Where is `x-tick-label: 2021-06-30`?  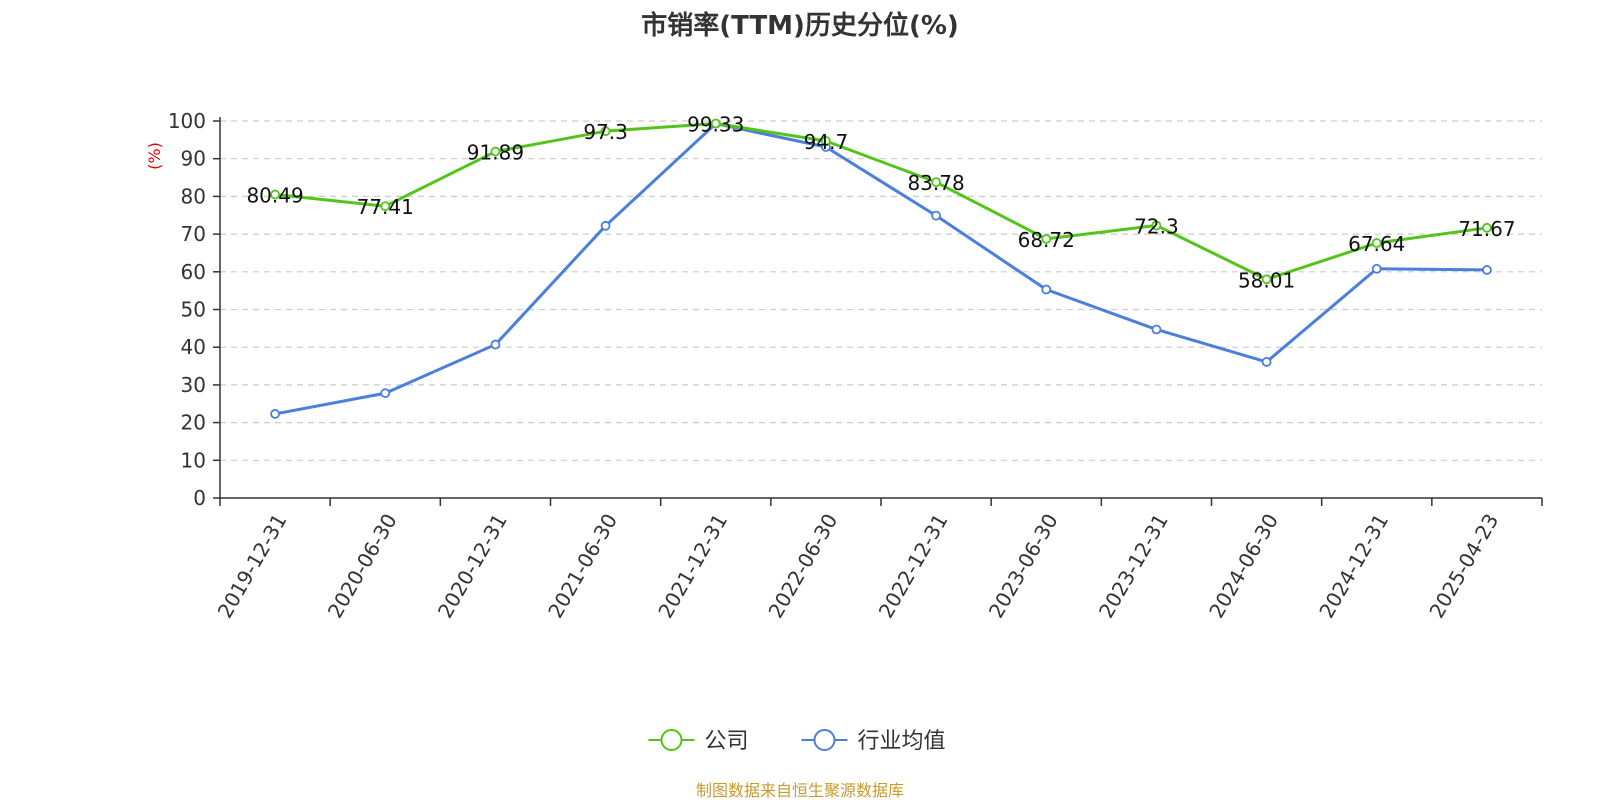 x-tick-label: 2021-06-30 is located at coordinates (582, 566).